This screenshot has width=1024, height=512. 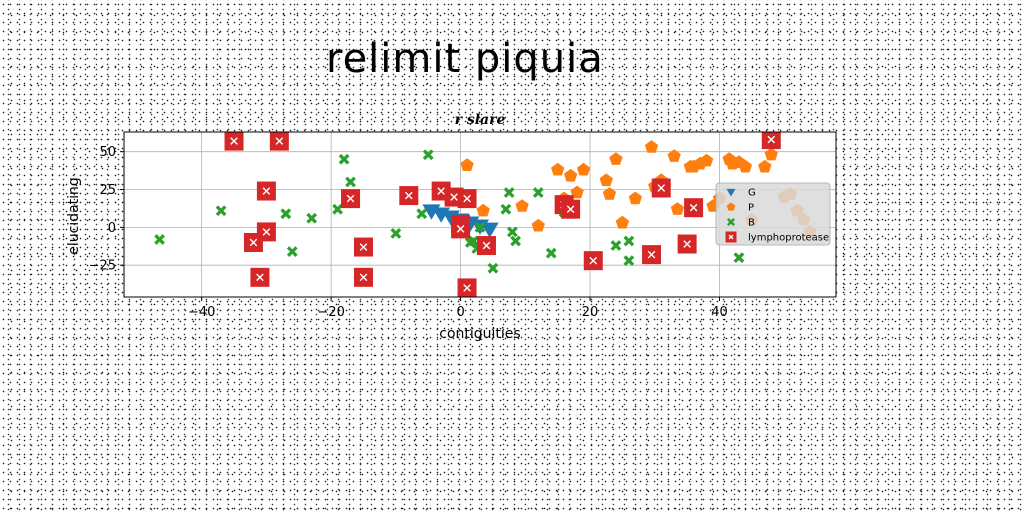 What do you see at coordinates (465, 59) in the screenshot?
I see `page-title: relimit piquia` at bounding box center [465, 59].